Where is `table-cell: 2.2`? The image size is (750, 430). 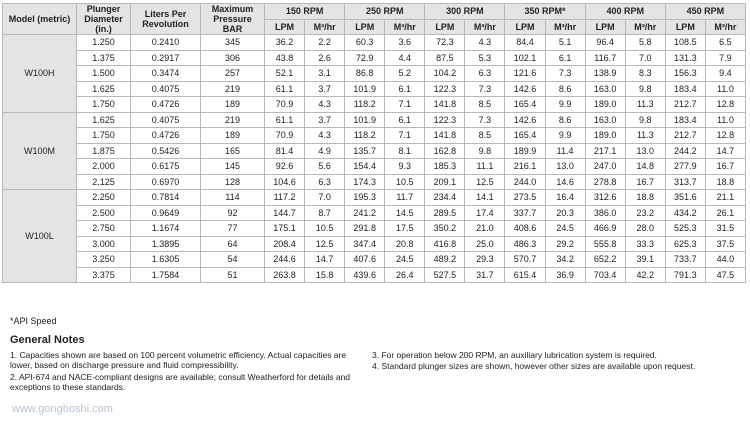 table-cell: 2.2 is located at coordinates (325, 42).